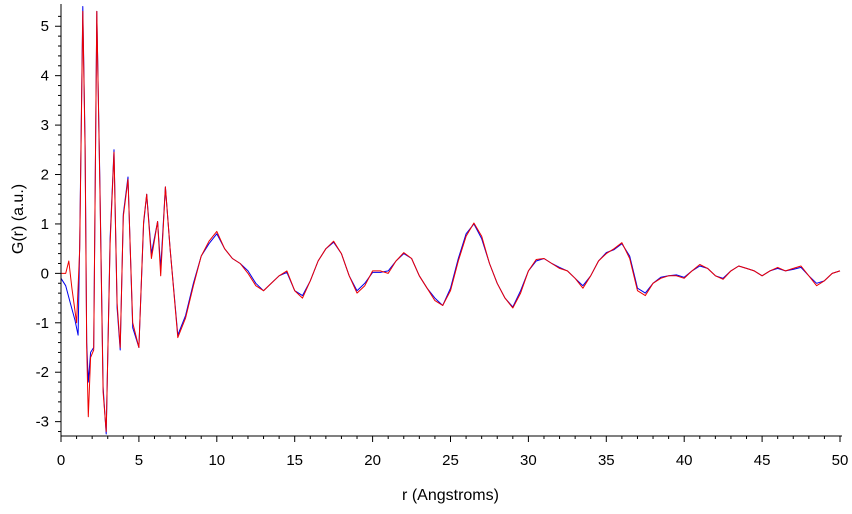  I want to click on y-tick-label: 5, so click(45, 26).